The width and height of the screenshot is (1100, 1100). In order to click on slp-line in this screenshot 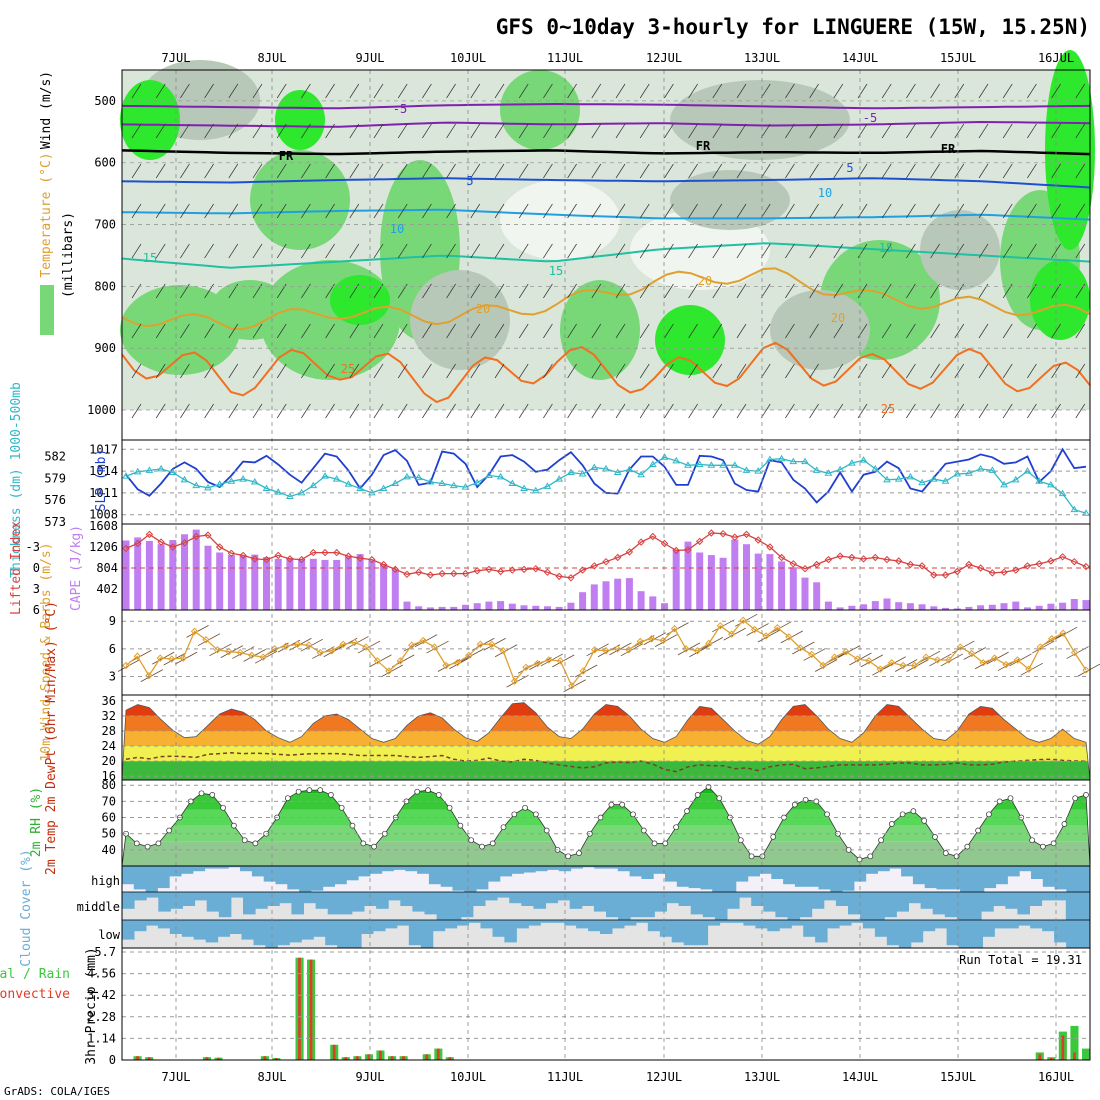, I will do `click(606, 475)`.